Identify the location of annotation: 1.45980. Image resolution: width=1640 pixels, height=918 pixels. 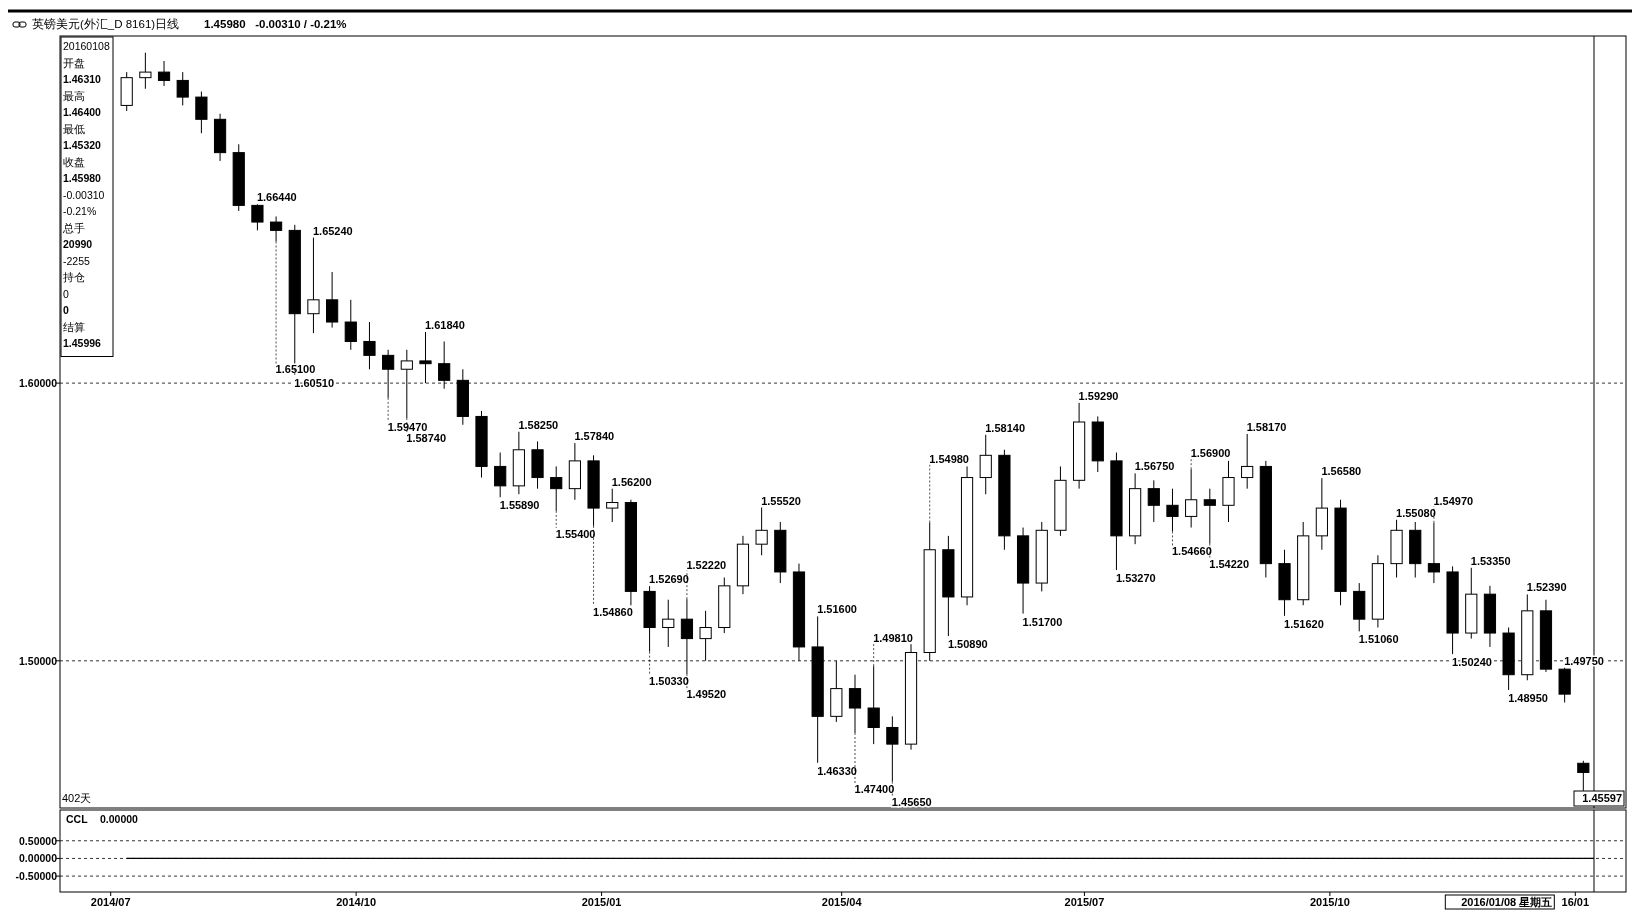
(82, 178).